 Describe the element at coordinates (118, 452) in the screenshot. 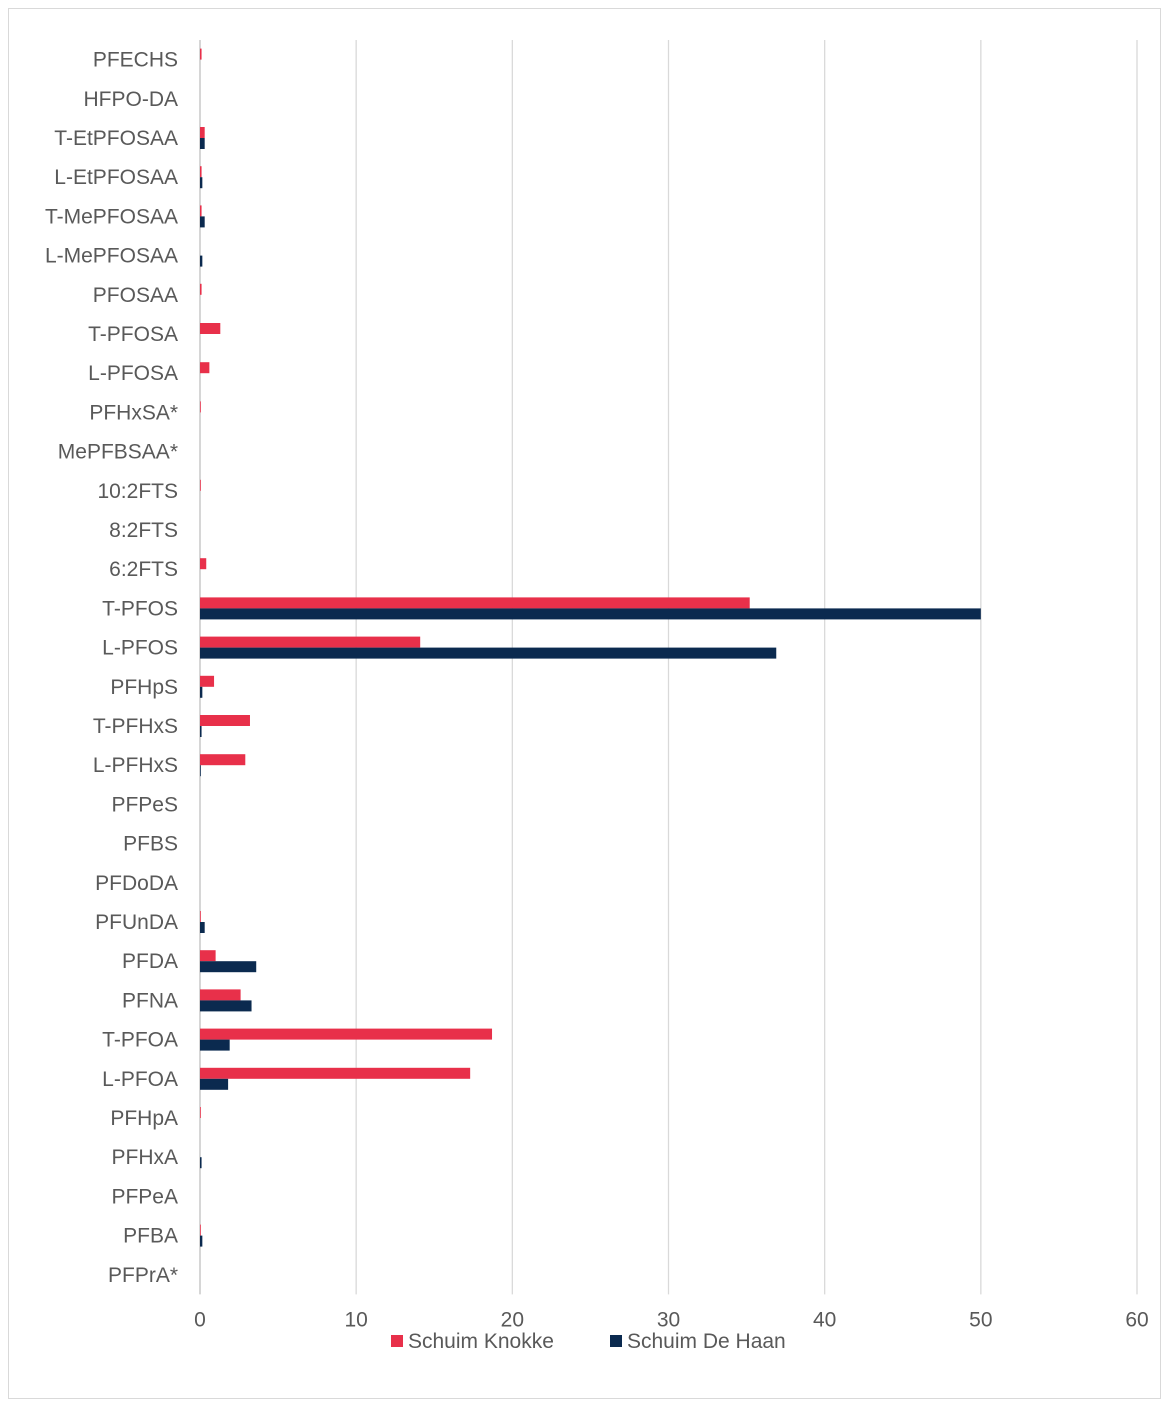

I see `category-label-mepfbsaa: MePFBSAA*` at that location.